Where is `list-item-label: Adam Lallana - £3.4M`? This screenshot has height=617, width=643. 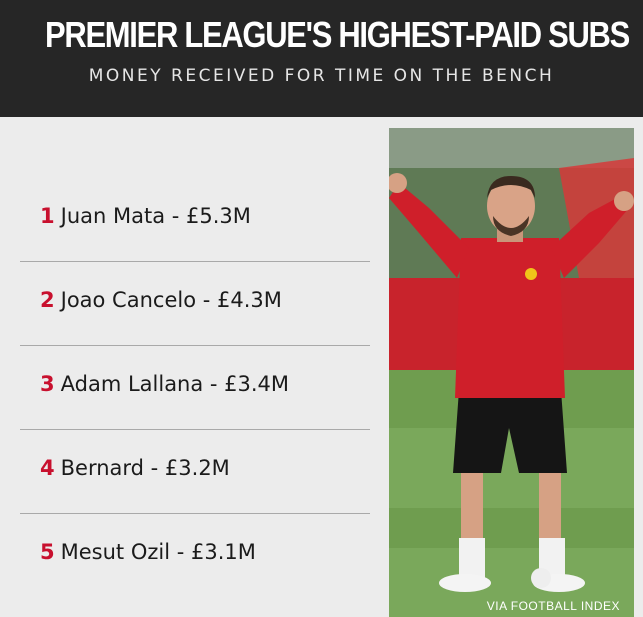 list-item-label: Adam Lallana - £3.4M is located at coordinates (175, 384).